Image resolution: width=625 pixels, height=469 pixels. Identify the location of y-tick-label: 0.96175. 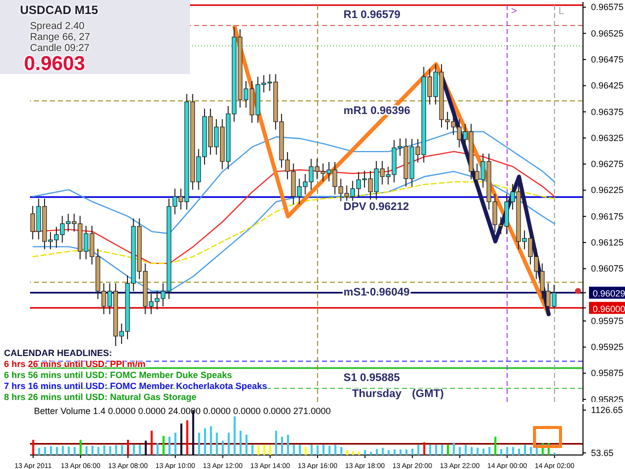
(607, 216).